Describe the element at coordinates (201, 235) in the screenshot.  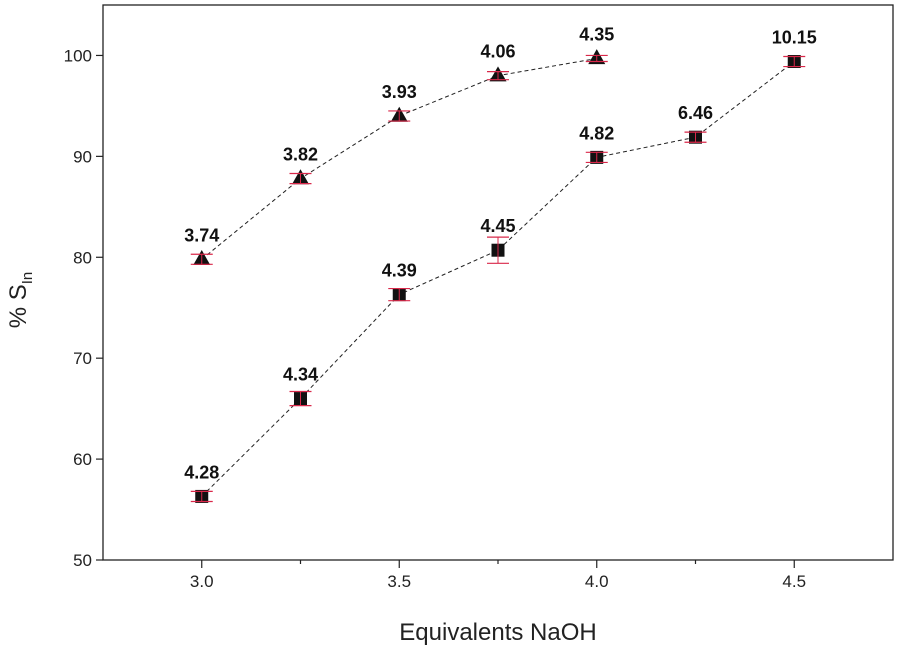
I see `data-label: 3.74` at that location.